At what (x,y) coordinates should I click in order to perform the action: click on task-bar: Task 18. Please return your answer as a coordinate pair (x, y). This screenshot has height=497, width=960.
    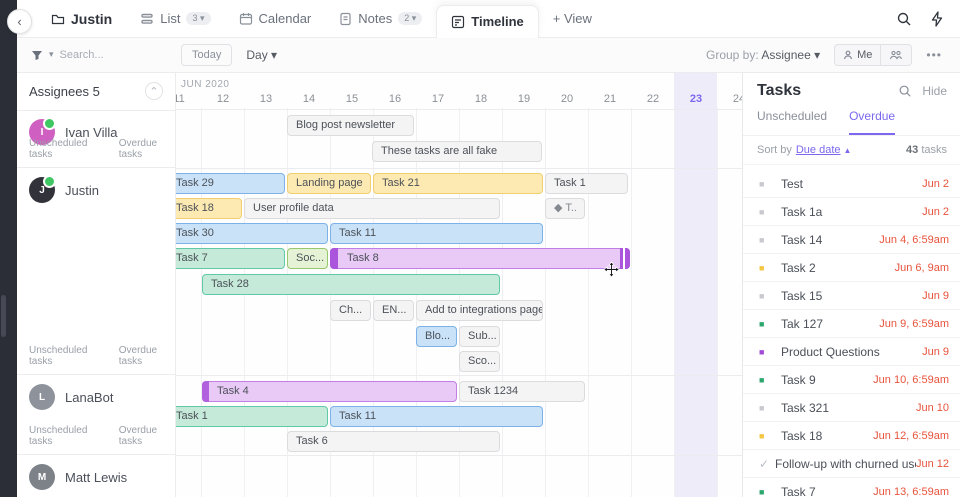
    Looking at the image, I should click on (208, 208).